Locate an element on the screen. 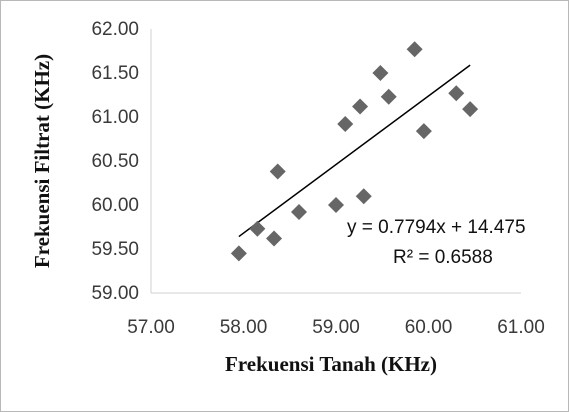 This screenshot has height=412, width=569. x-tick-label: 59.00 is located at coordinates (336, 327).